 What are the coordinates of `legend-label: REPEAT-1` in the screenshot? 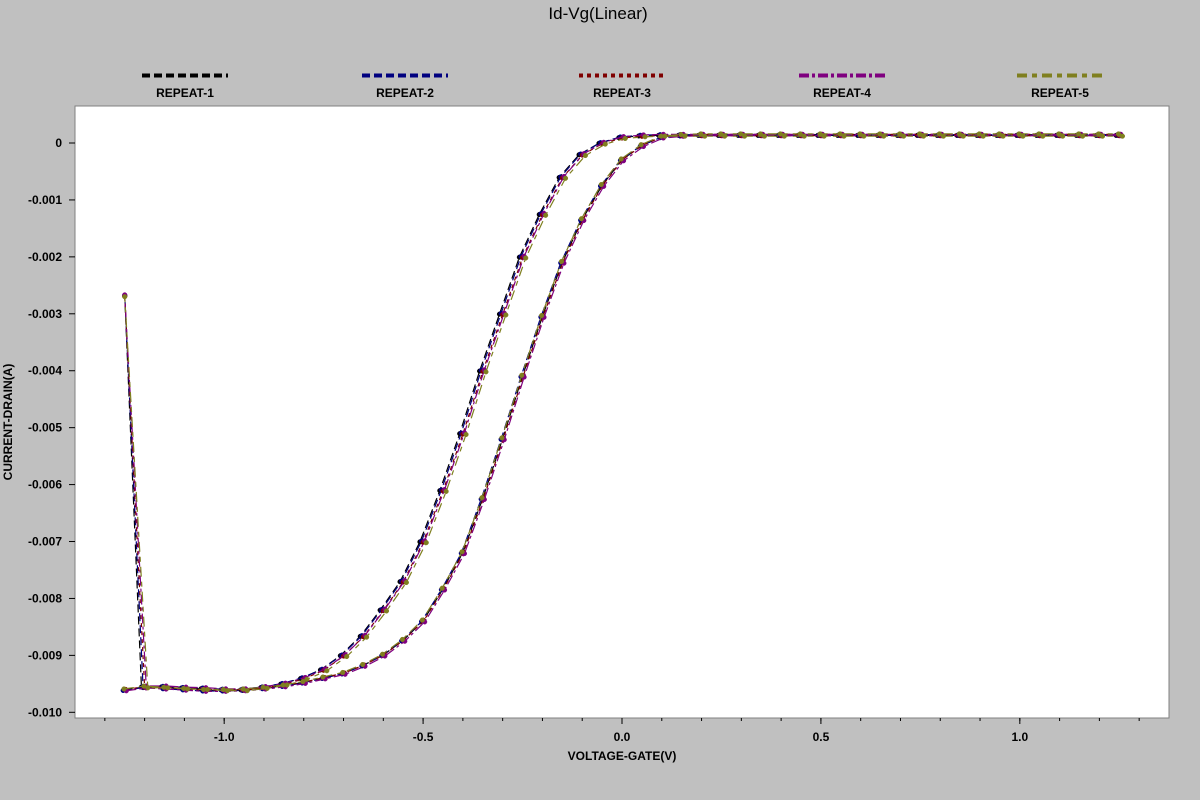 It's located at (185, 93).